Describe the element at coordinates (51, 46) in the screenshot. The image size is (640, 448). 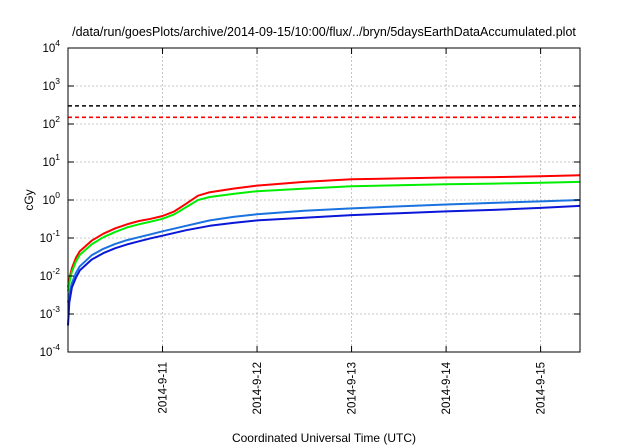
I see `y-tick-label: 10⁴` at that location.